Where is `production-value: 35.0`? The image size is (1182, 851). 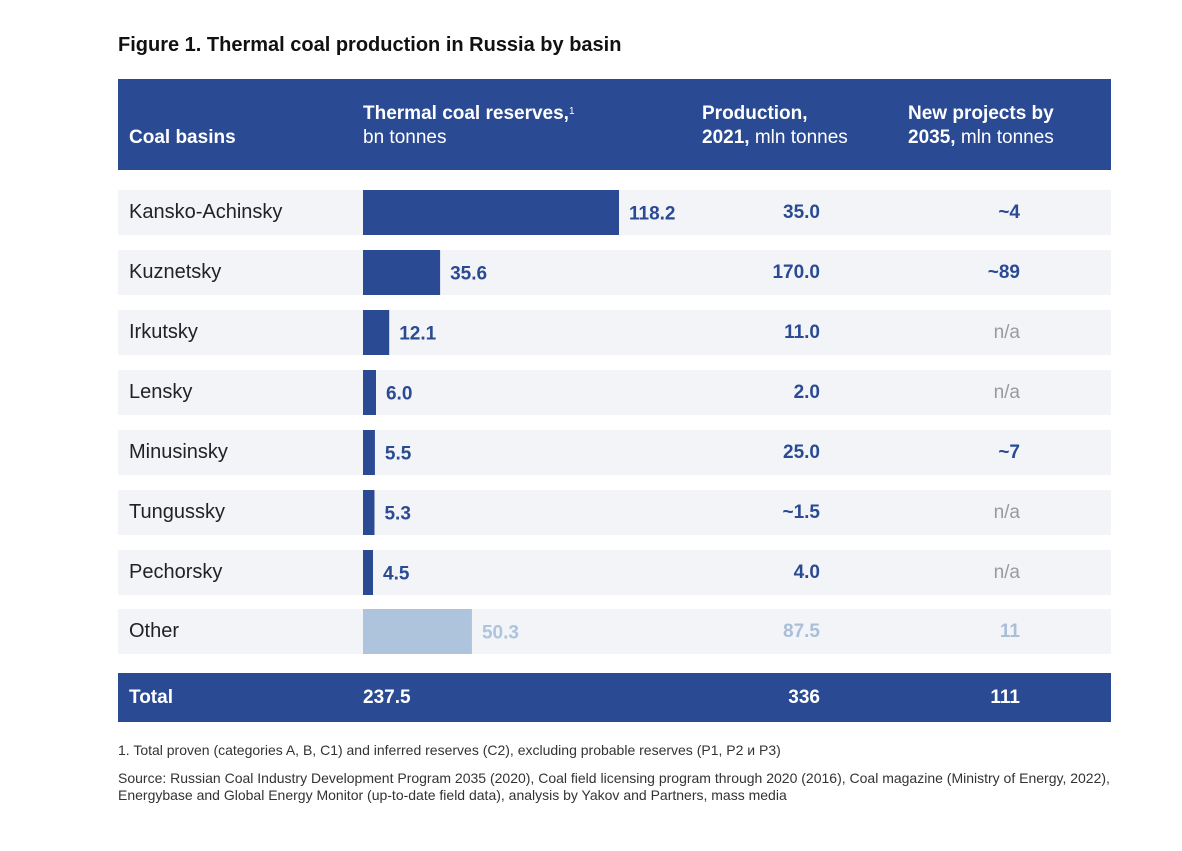
production-value: 35.0 is located at coordinates (801, 212).